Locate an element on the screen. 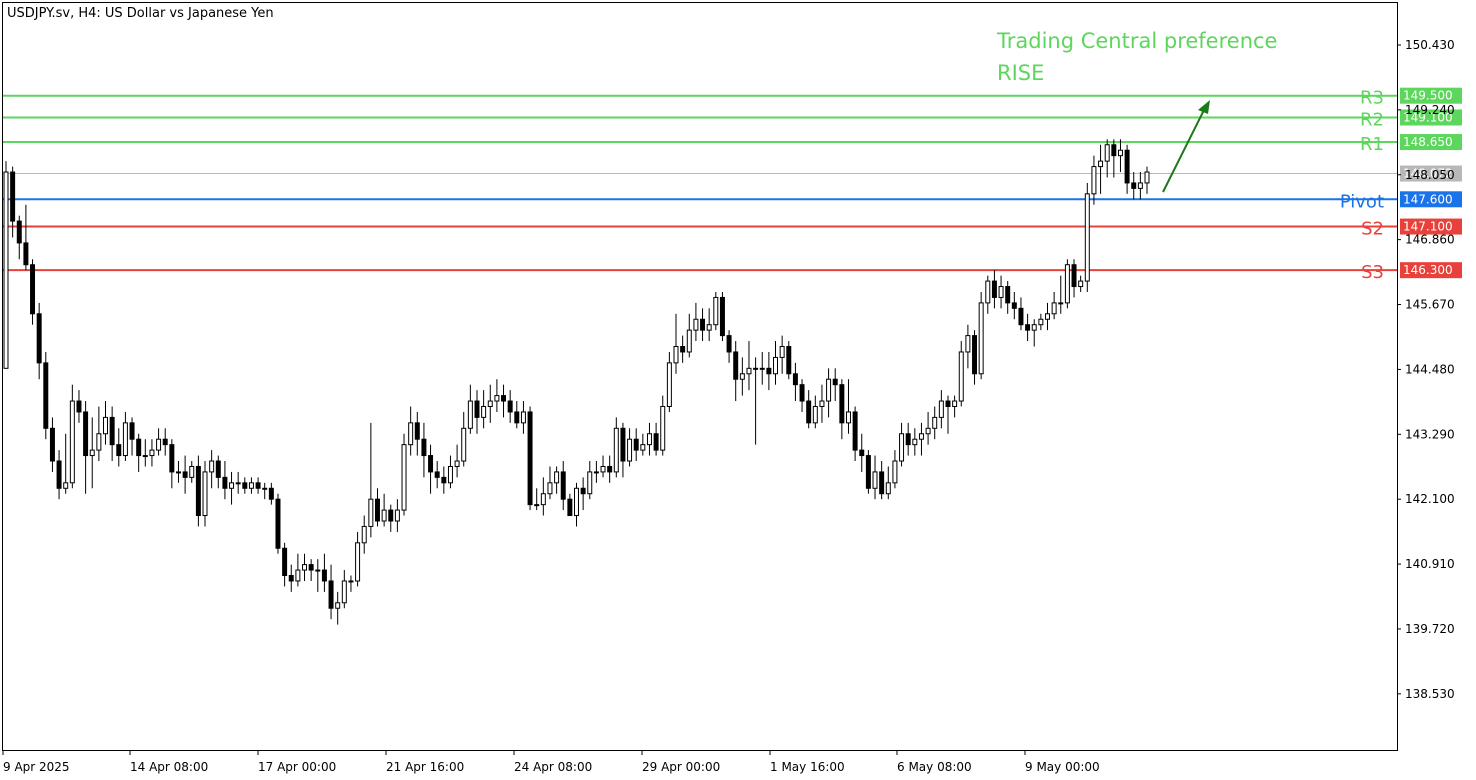 Image resolution: width=1476 pixels, height=780 pixels. preference-title: Trading Central preference is located at coordinates (1136, 41).